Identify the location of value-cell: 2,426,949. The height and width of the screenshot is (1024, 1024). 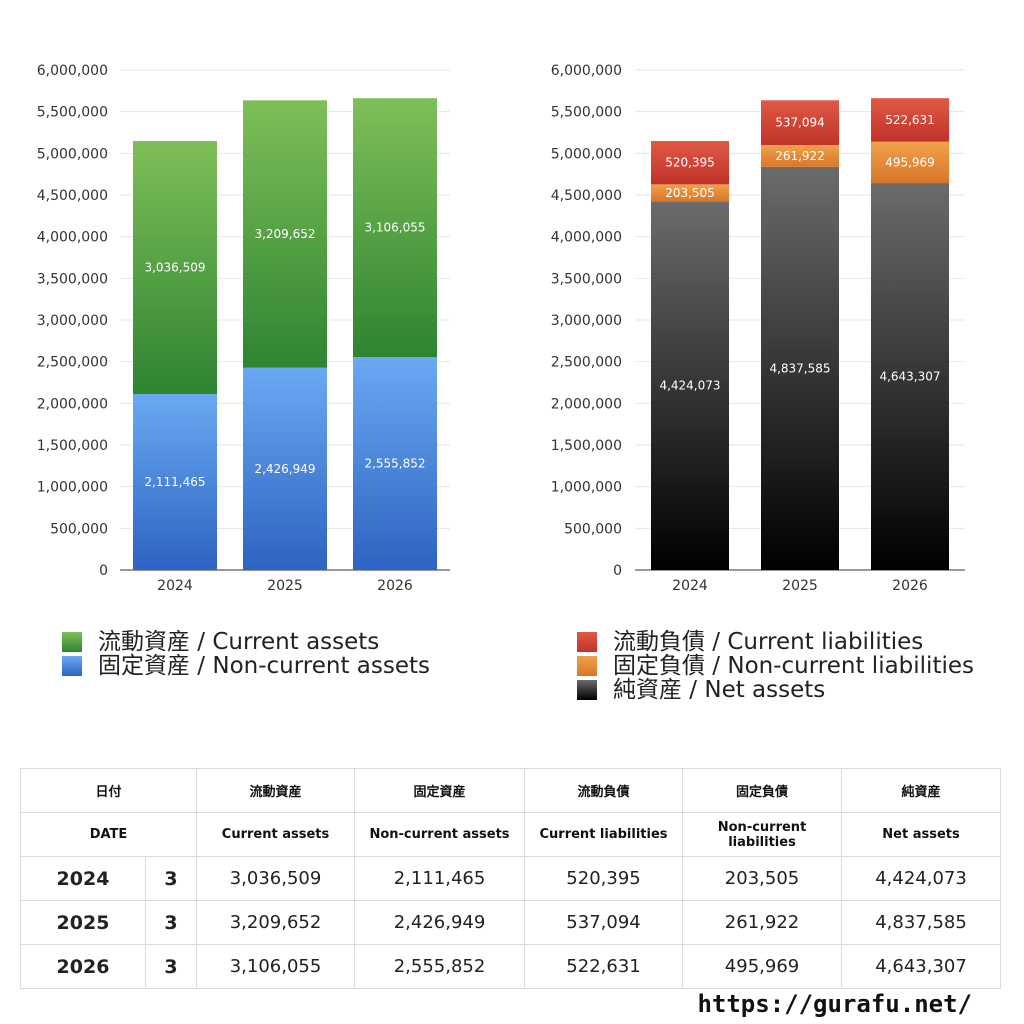
(440, 922).